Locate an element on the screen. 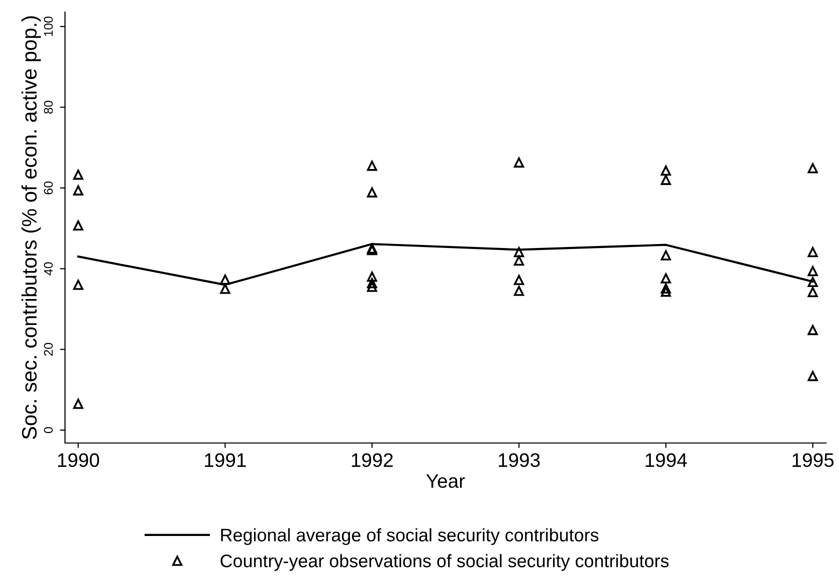 The width and height of the screenshot is (839, 579). y-axis-title: Soc. sec. contributors (% of econ. active pop.) is located at coordinates (31, 228).